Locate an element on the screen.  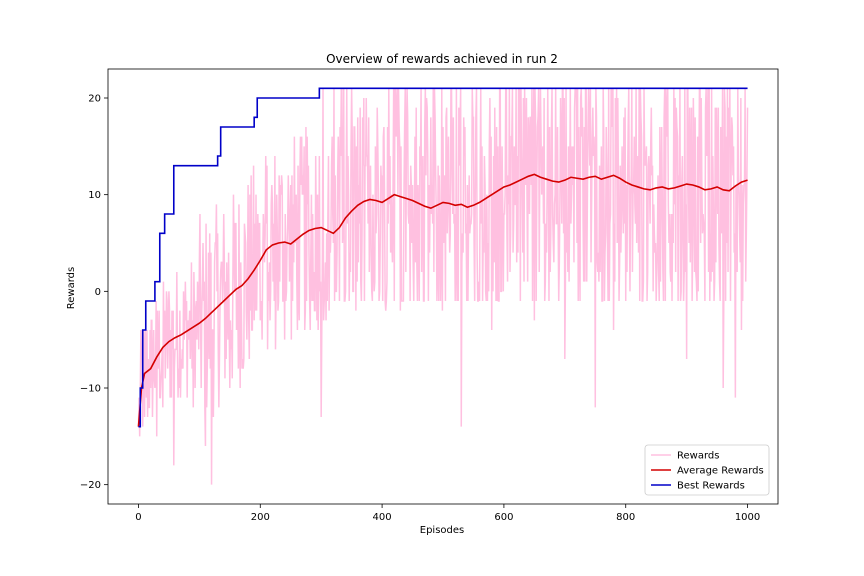
legend-box is located at coordinates (707, 470).